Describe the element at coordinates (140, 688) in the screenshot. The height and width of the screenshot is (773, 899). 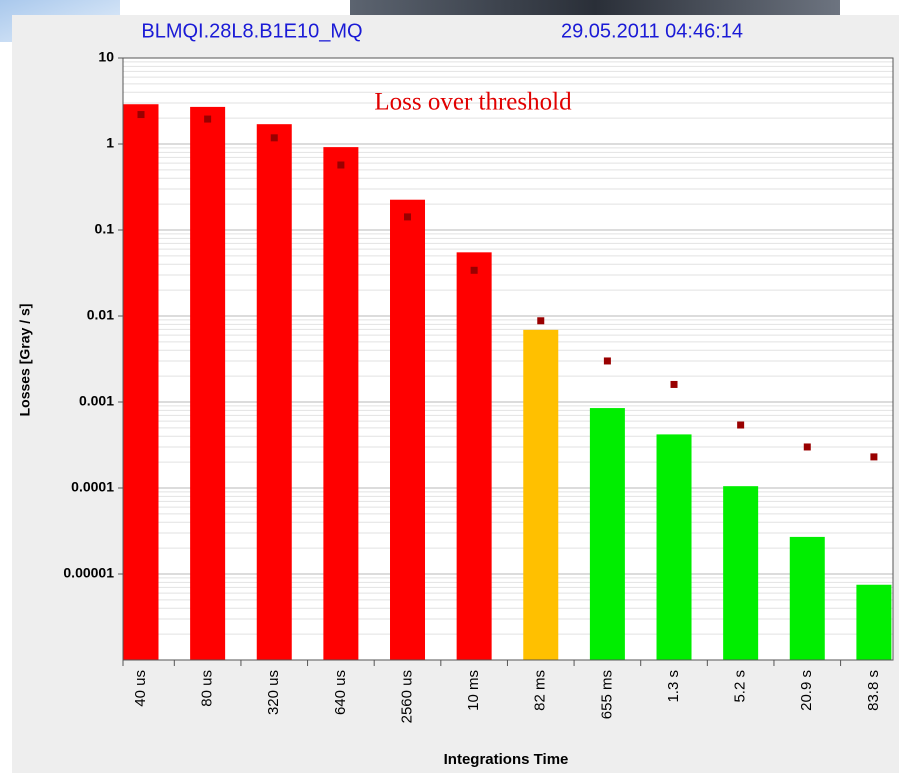
I see `x-tick-label: 40 us` at that location.